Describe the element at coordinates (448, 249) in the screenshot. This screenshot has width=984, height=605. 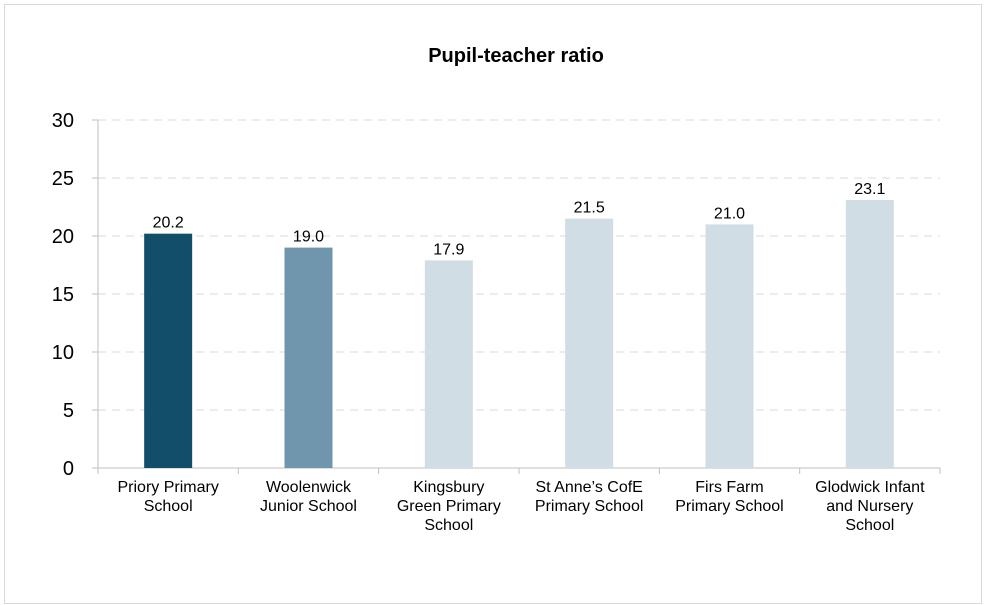
I see `data-label: 17.9` at that location.